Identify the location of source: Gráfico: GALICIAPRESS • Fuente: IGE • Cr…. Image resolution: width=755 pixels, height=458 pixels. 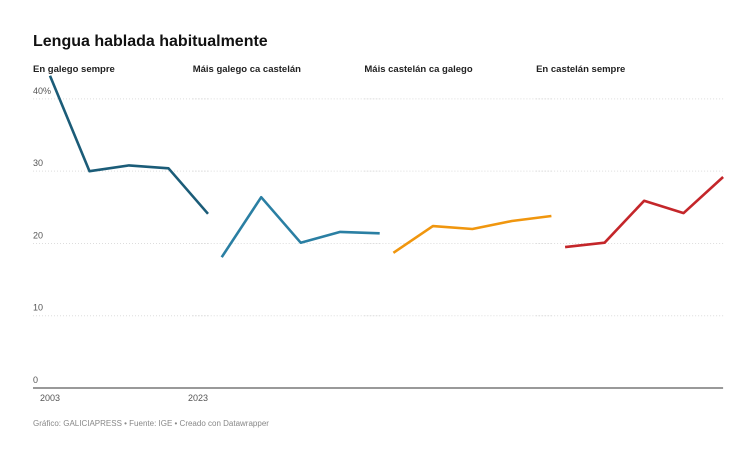
(151, 423).